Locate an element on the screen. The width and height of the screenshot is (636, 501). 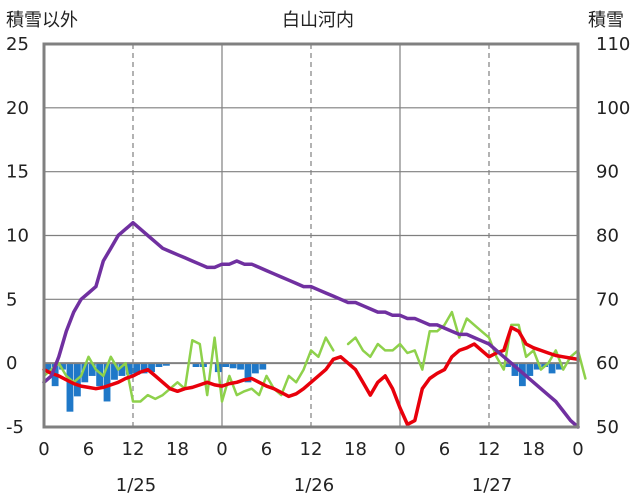
left-axis-title: 積雪以外 is located at coordinates (42, 20).